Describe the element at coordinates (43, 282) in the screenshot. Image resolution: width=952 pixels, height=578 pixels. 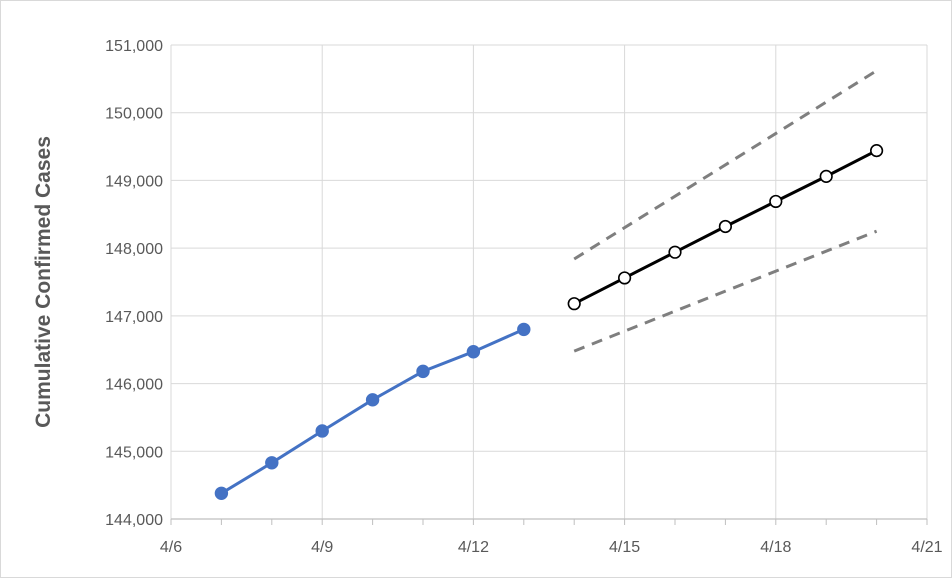
I see `y-axis-title: Cumulative Confirmed Cases` at that location.